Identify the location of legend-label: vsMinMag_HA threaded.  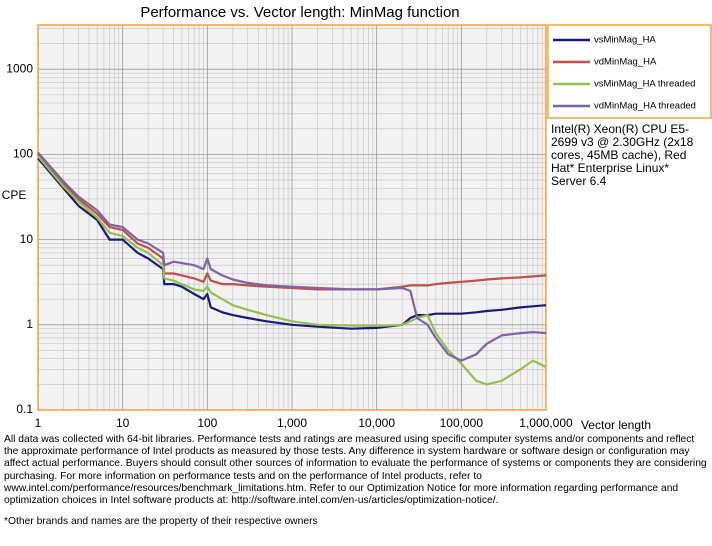
(644, 84).